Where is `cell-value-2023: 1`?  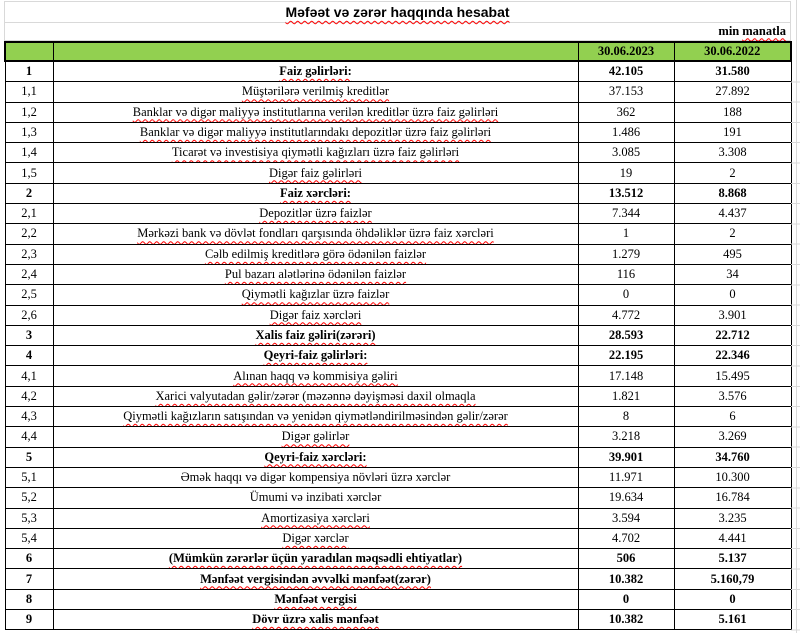
cell-value-2023: 1 is located at coordinates (626, 234).